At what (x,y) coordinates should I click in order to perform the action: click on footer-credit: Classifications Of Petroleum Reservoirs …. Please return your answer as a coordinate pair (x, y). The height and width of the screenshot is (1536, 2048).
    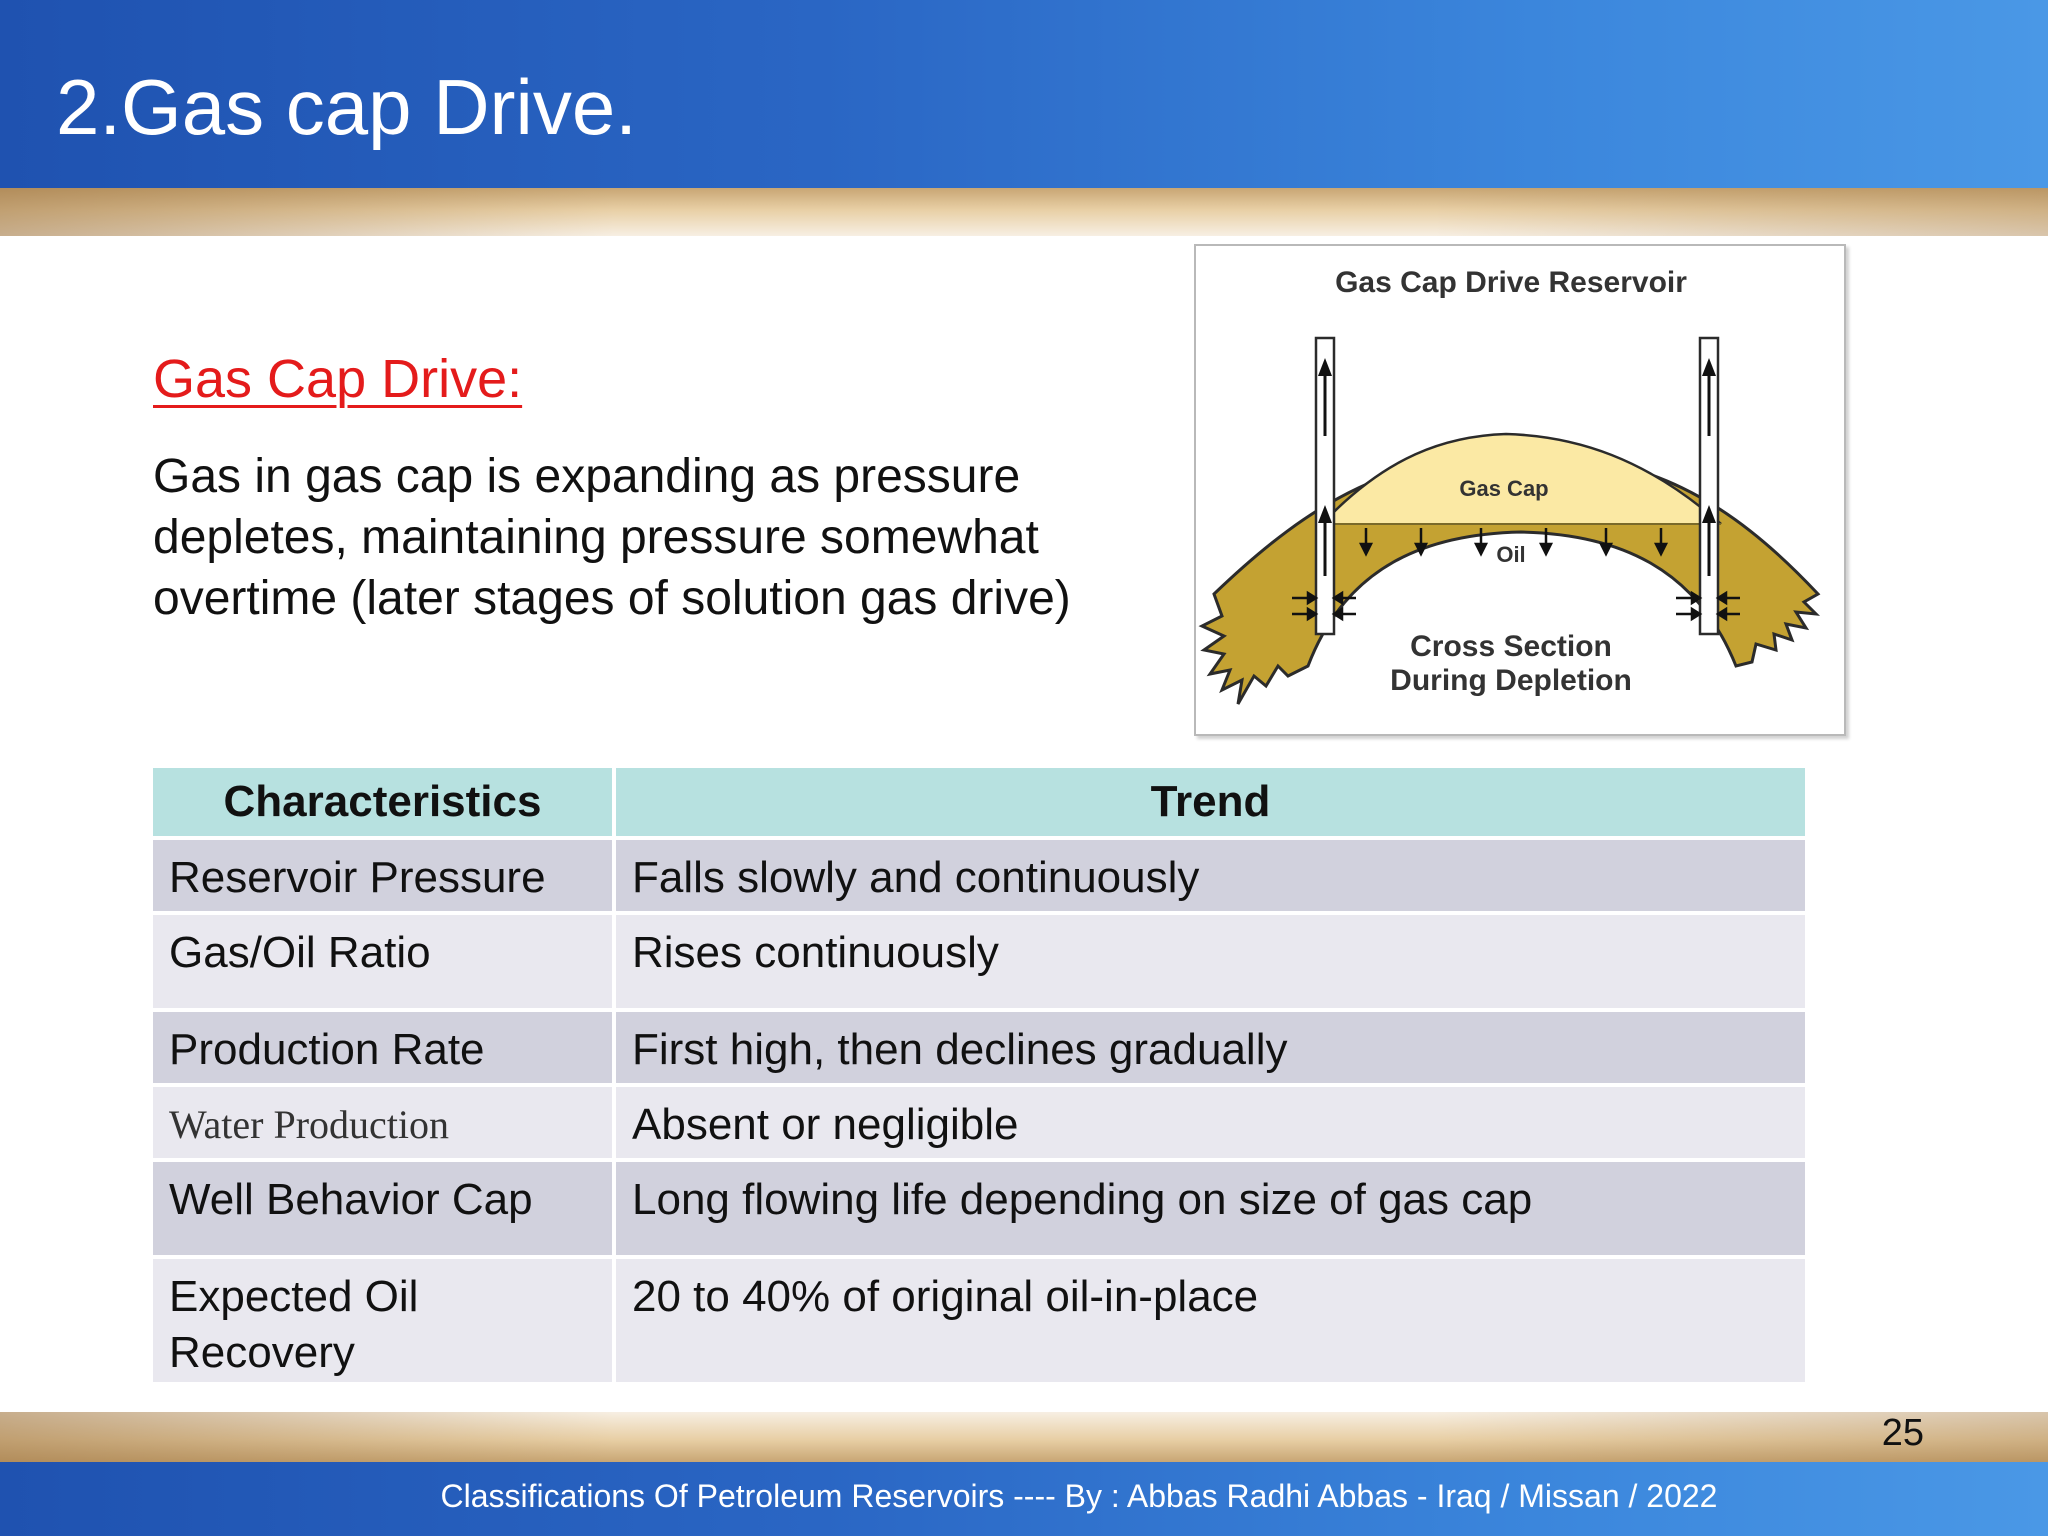
    Looking at the image, I should click on (1079, 1496).